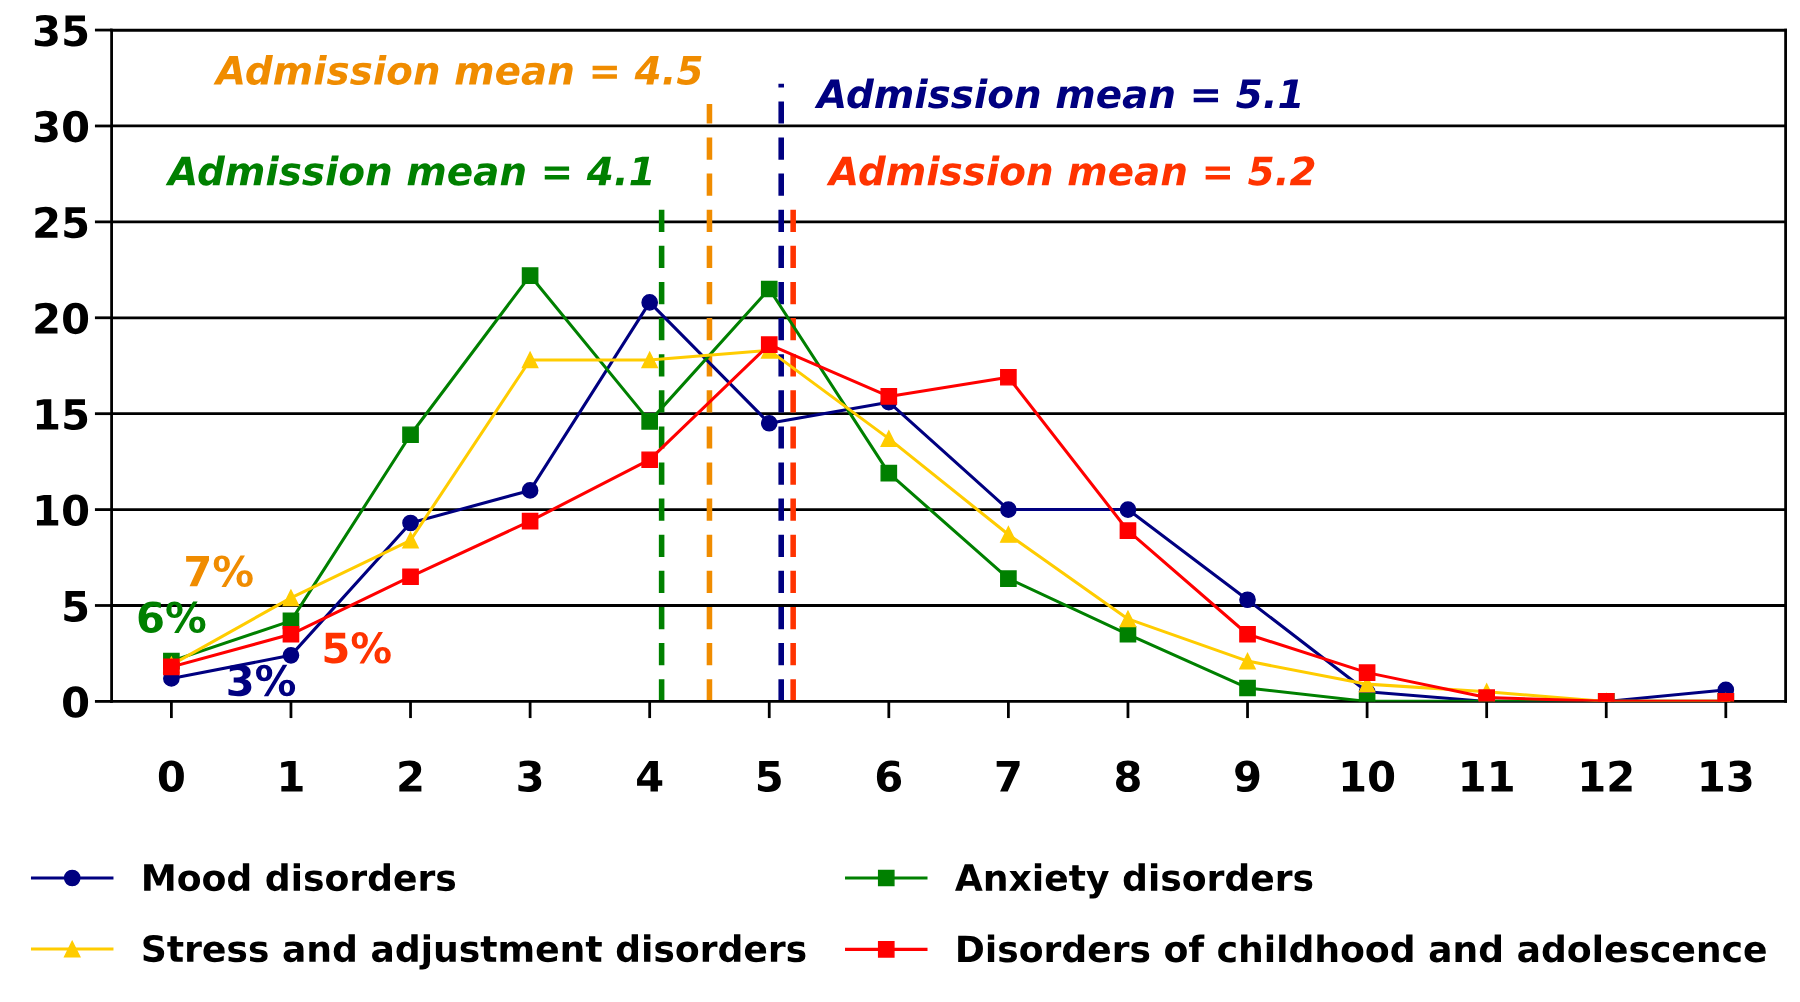 Image resolution: width=1800 pixels, height=1002 pixels. I want to click on ref-line-label: Admission mean = 4.1, so click(408, 170).